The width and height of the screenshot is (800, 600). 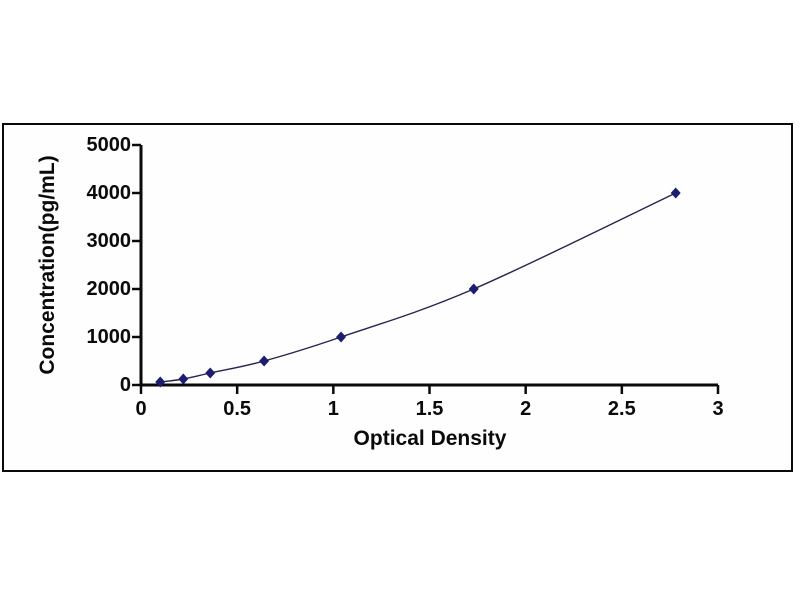 What do you see at coordinates (718, 409) in the screenshot?
I see `x-tick-label: 3` at bounding box center [718, 409].